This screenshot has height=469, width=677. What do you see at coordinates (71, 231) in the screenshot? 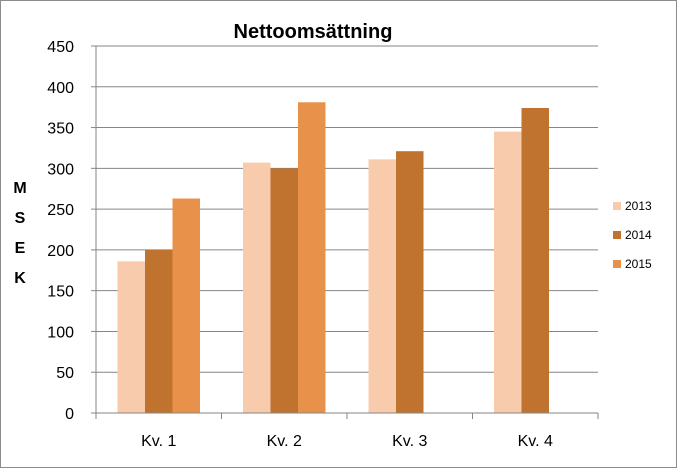
I see `y-axis-ticks: 0 50 100 150 200 250 300 350 400 450` at bounding box center [71, 231].